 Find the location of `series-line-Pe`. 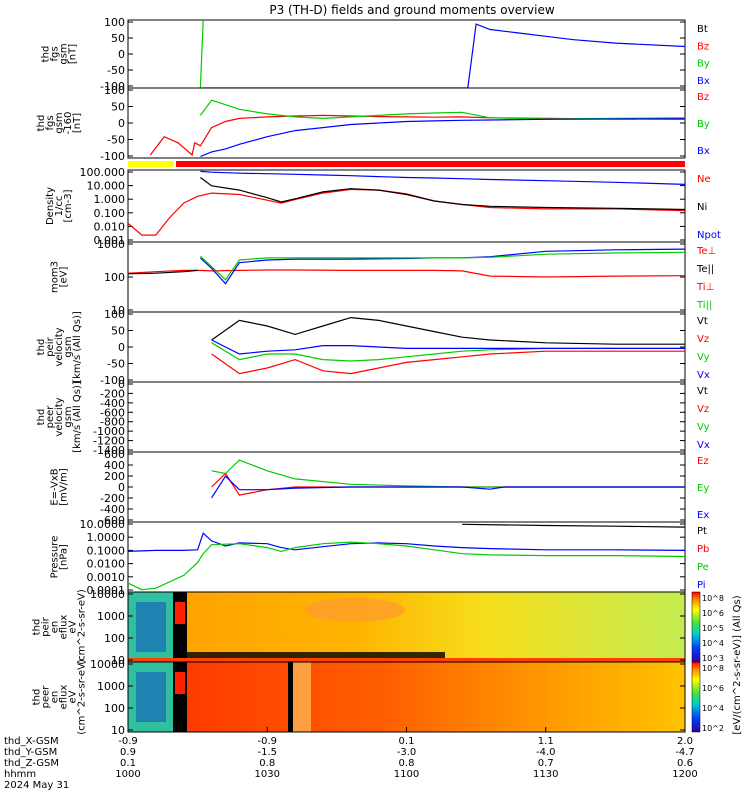

series-line-Pe is located at coordinates (406, 566).